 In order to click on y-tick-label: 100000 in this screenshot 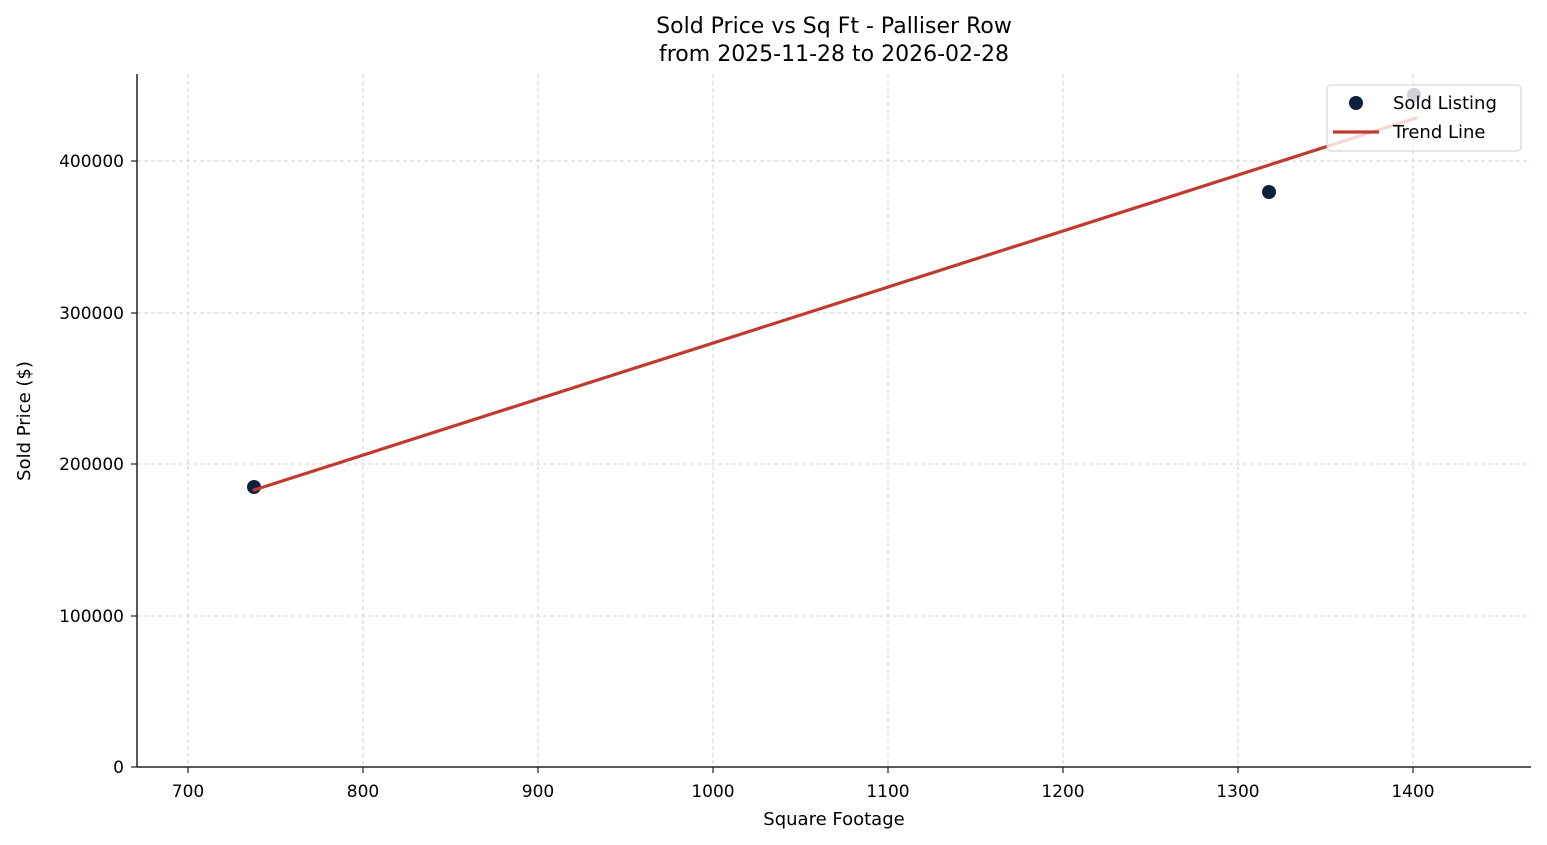, I will do `click(91, 617)`.